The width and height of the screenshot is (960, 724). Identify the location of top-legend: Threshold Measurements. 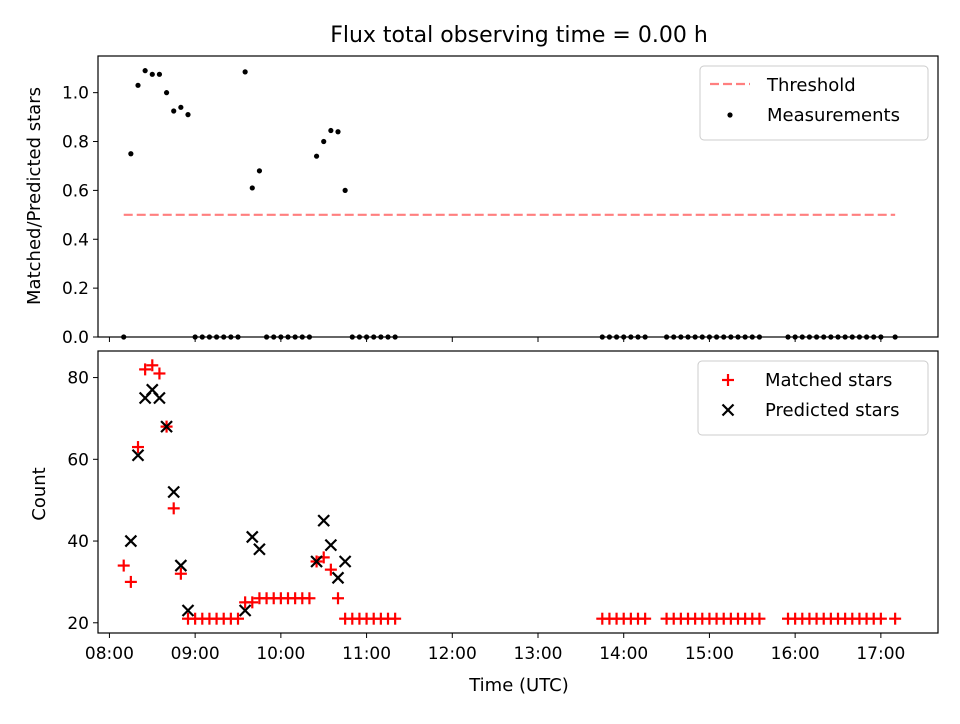
(814, 103).